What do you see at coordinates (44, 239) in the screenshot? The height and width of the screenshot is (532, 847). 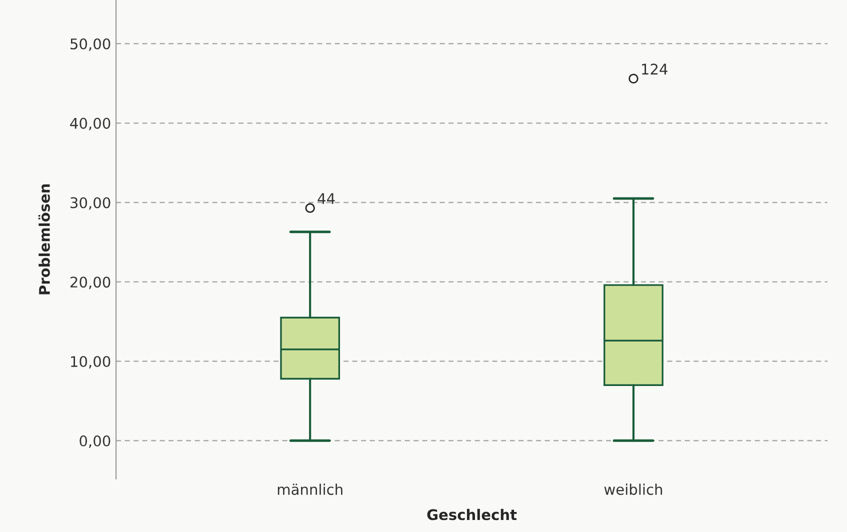 I see `y-axis-title: Problemlösen` at bounding box center [44, 239].